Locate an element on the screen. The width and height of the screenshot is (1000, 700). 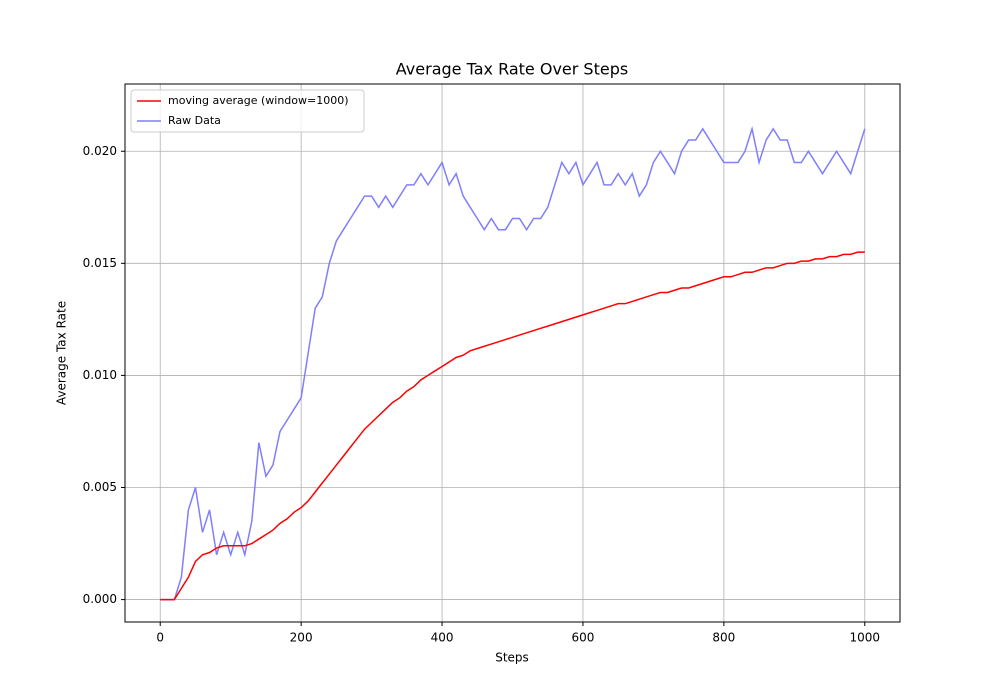
x-tick-label: 600 is located at coordinates (583, 638).